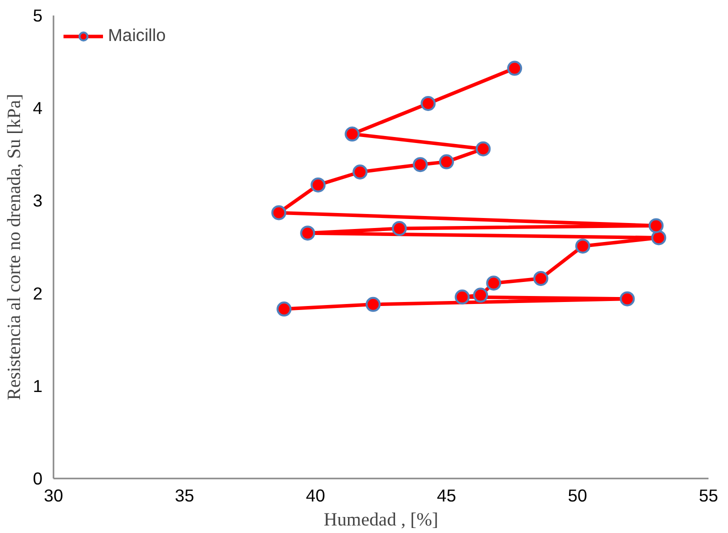 Image resolution: width=728 pixels, height=533 pixels. Describe the element at coordinates (37, 386) in the screenshot. I see `y-tick-label: 1` at that location.